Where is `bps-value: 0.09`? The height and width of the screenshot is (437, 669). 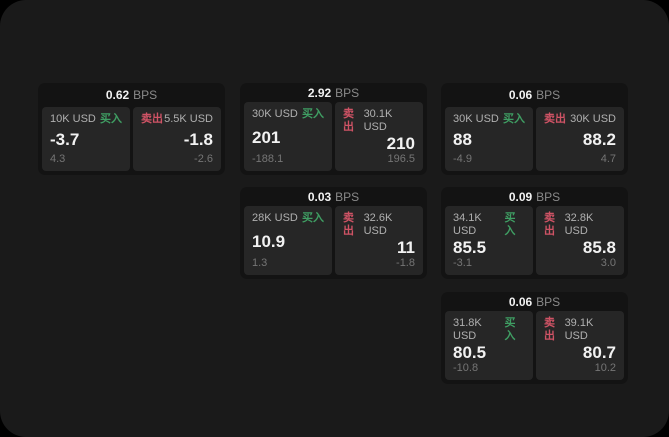 bps-value: 0.09 is located at coordinates (520, 196).